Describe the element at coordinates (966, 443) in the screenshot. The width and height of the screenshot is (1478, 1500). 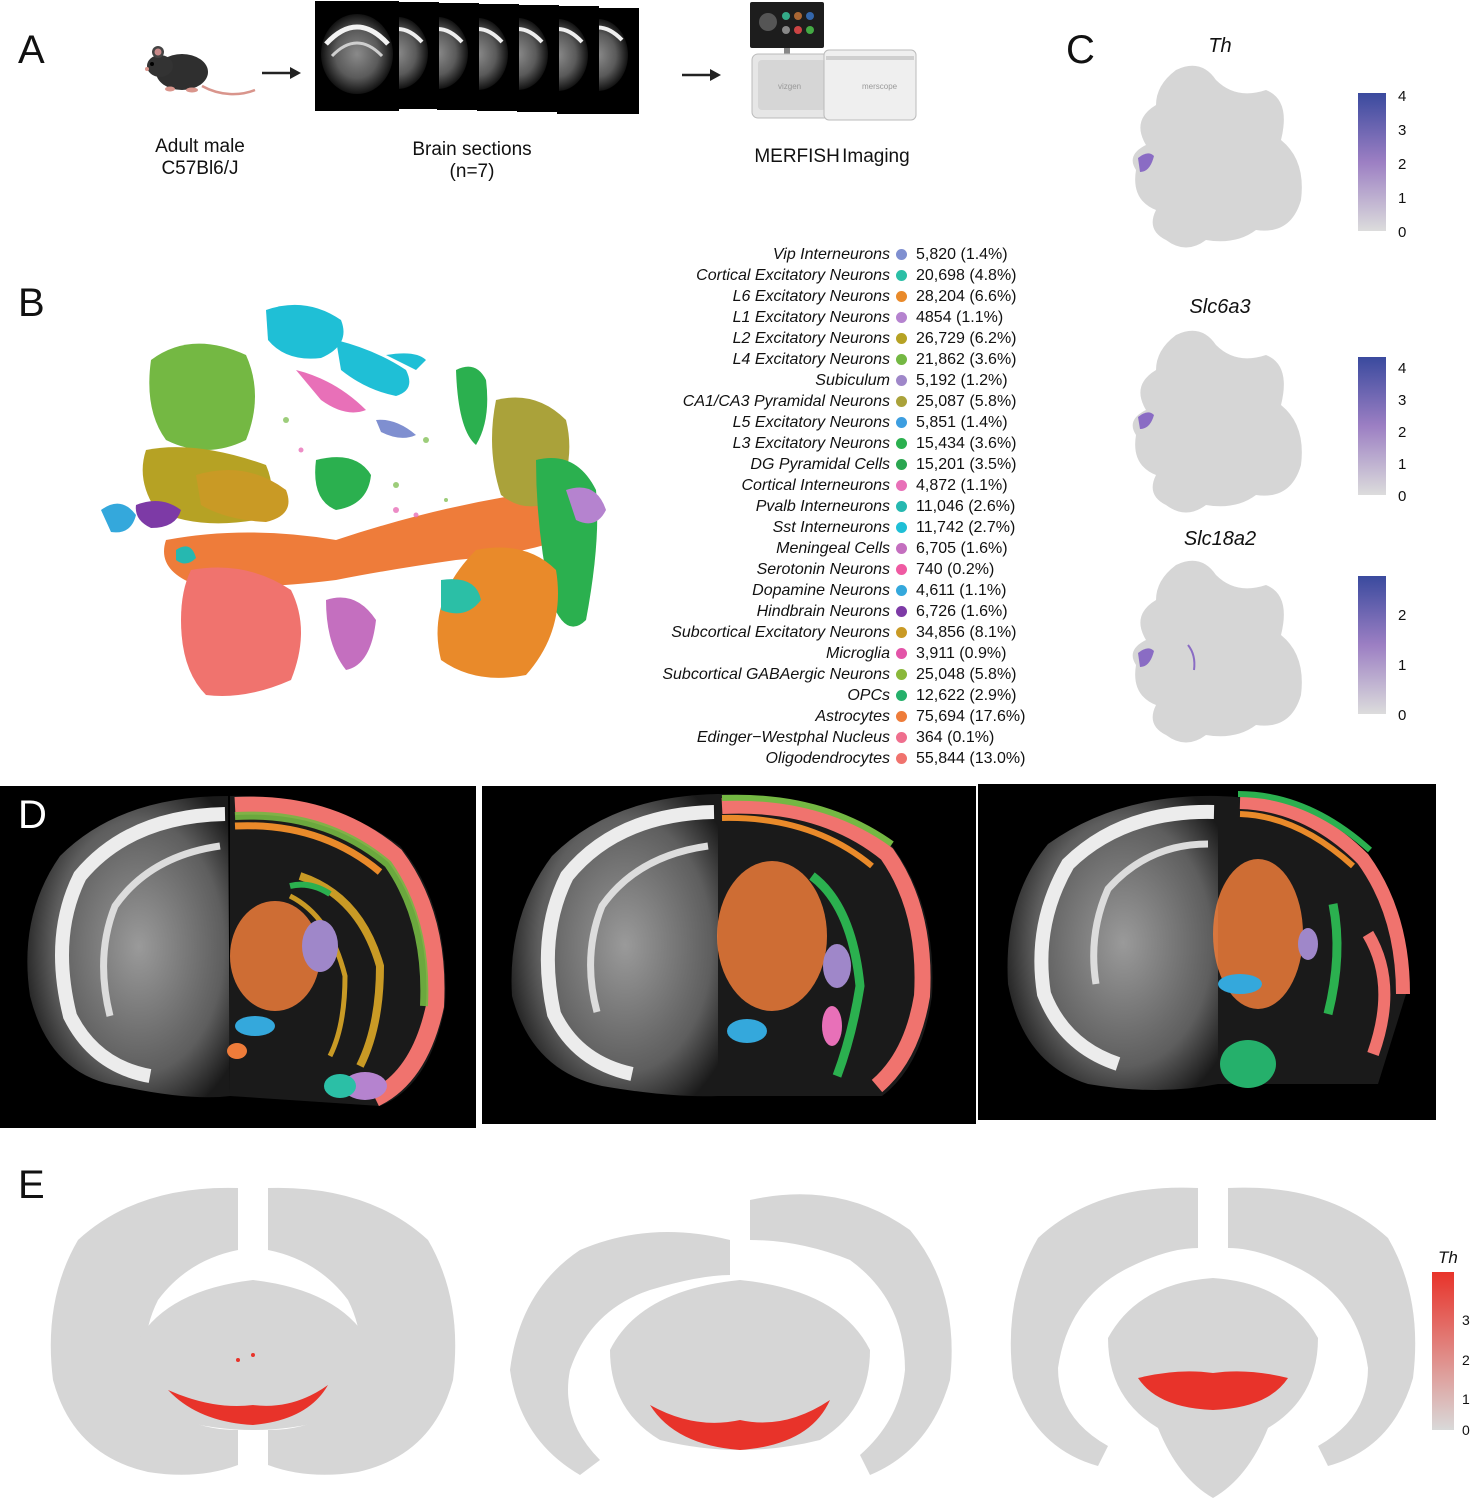
I see `legend-count: 15,434 (3.6%)` at that location.